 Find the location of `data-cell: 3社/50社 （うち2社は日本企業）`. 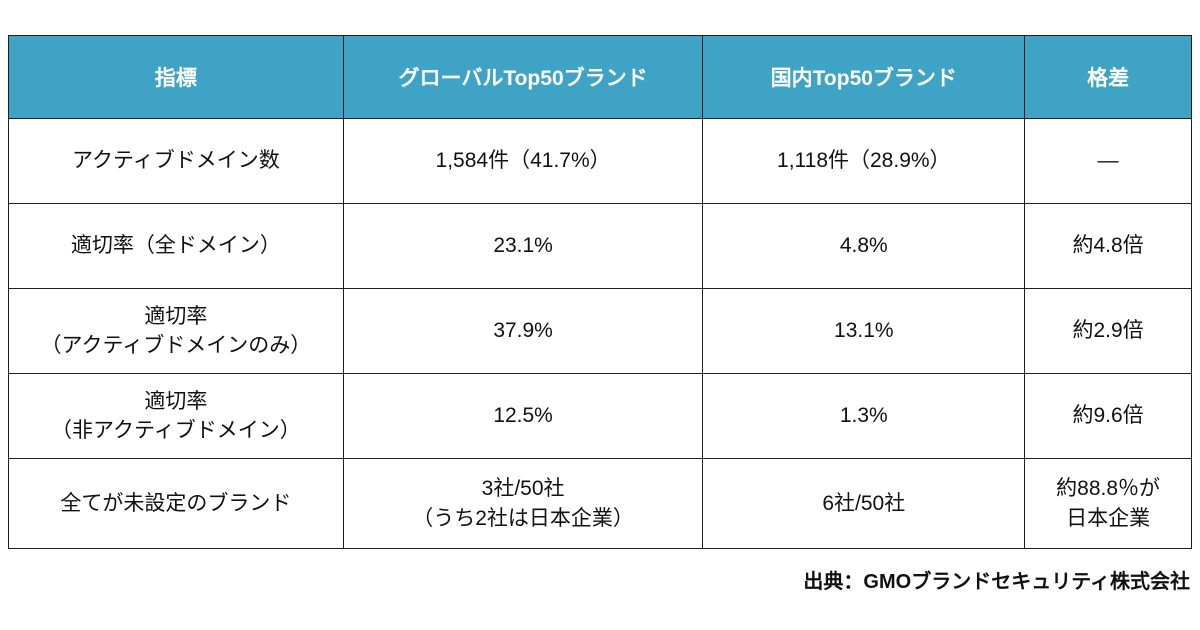

data-cell: 3社/50社 （うち2社は日本企業） is located at coordinates (523, 503).